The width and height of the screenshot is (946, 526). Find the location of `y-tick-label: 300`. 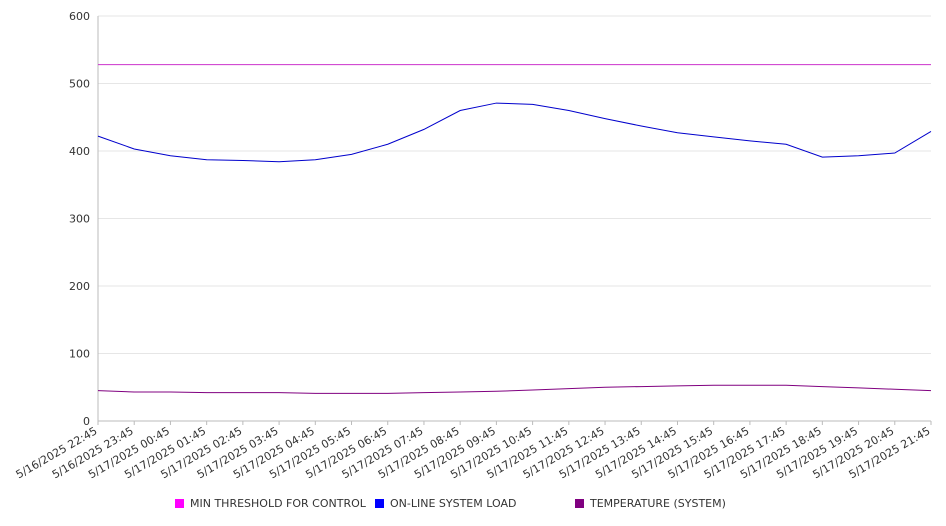

y-tick-label: 300 is located at coordinates (79, 219).